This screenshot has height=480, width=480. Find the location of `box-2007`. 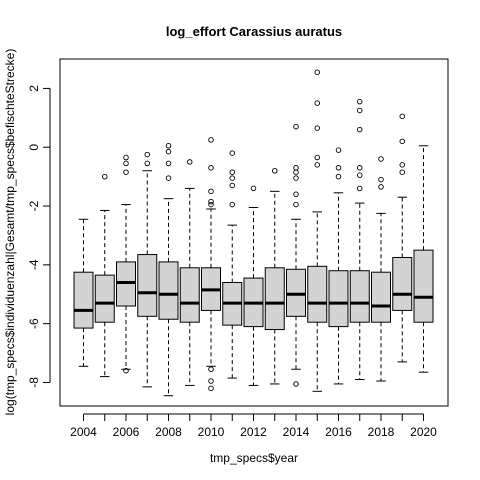

box-2007 is located at coordinates (147, 269).